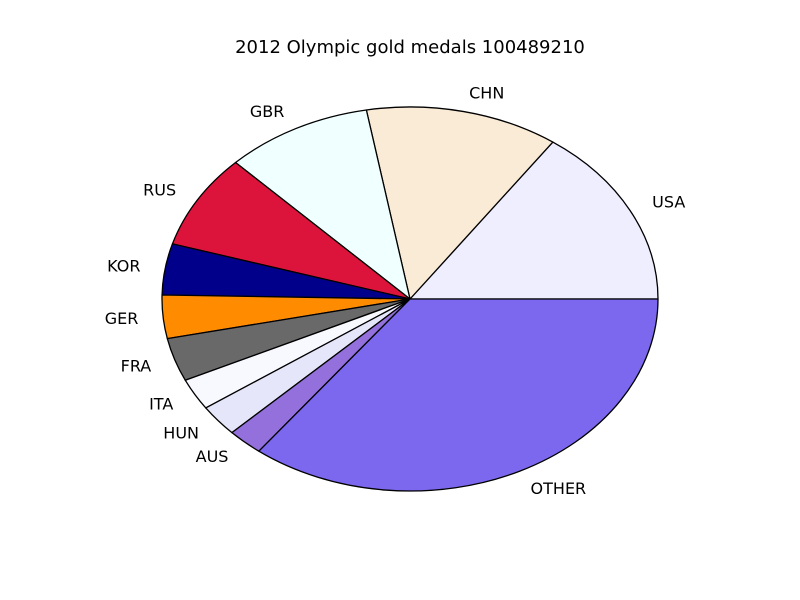  Describe the element at coordinates (486, 92) in the screenshot. I see `pie-label-chn: CHN` at that location.